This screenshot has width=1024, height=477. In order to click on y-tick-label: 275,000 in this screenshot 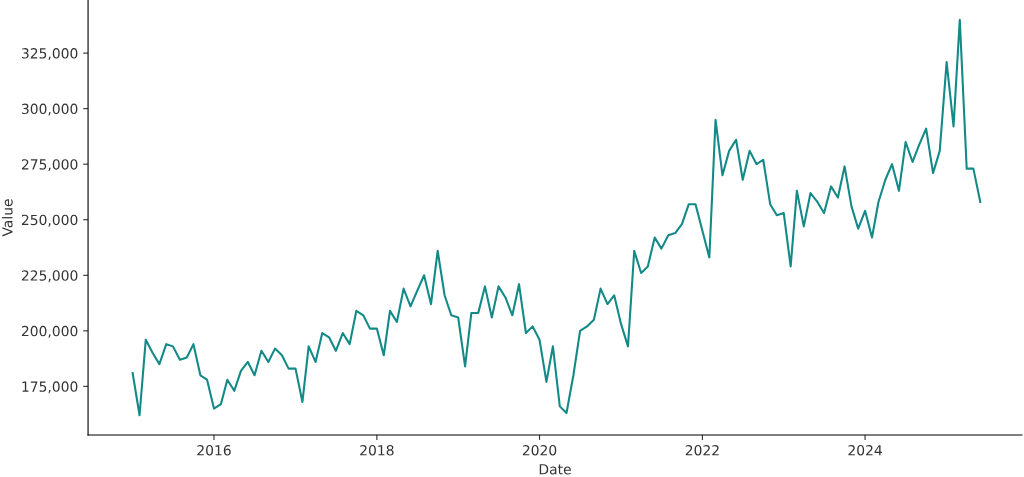, I will do `click(49, 165)`.